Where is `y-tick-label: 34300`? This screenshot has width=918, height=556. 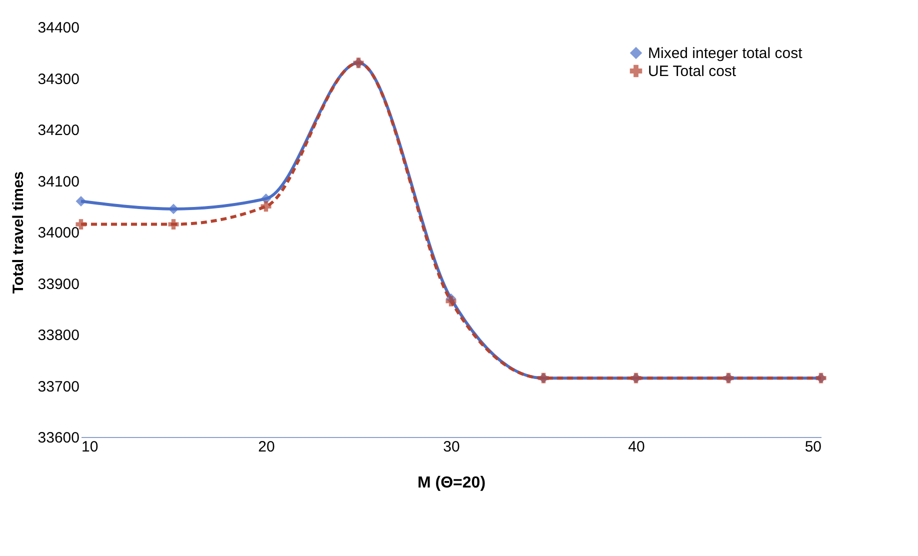
y-tick-label: 34300 is located at coordinates (59, 79).